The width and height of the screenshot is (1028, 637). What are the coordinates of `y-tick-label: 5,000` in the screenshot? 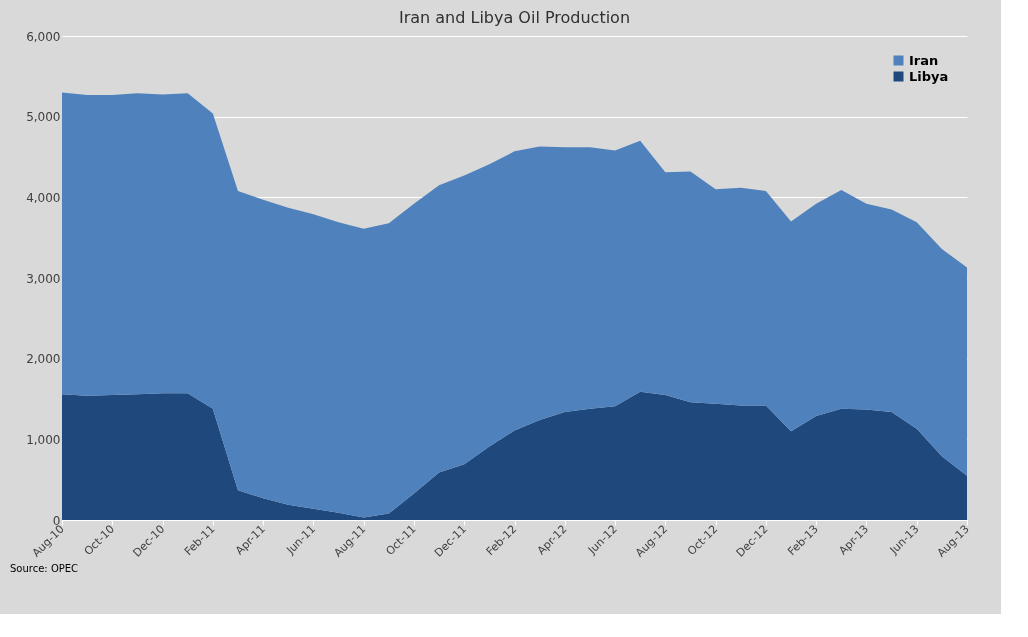 It's located at (43, 117).